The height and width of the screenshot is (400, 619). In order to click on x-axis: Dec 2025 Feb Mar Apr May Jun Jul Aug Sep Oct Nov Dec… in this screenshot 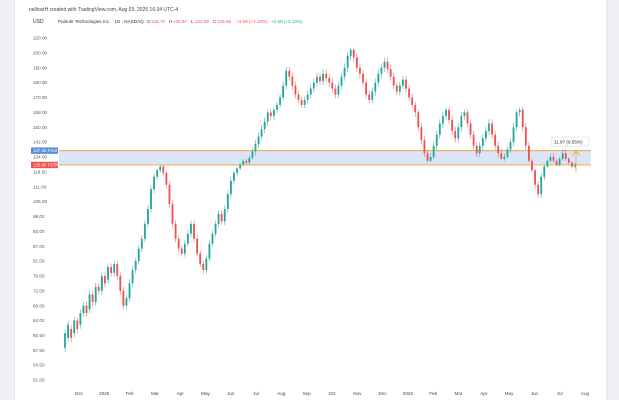, I will do `click(332, 393)`.